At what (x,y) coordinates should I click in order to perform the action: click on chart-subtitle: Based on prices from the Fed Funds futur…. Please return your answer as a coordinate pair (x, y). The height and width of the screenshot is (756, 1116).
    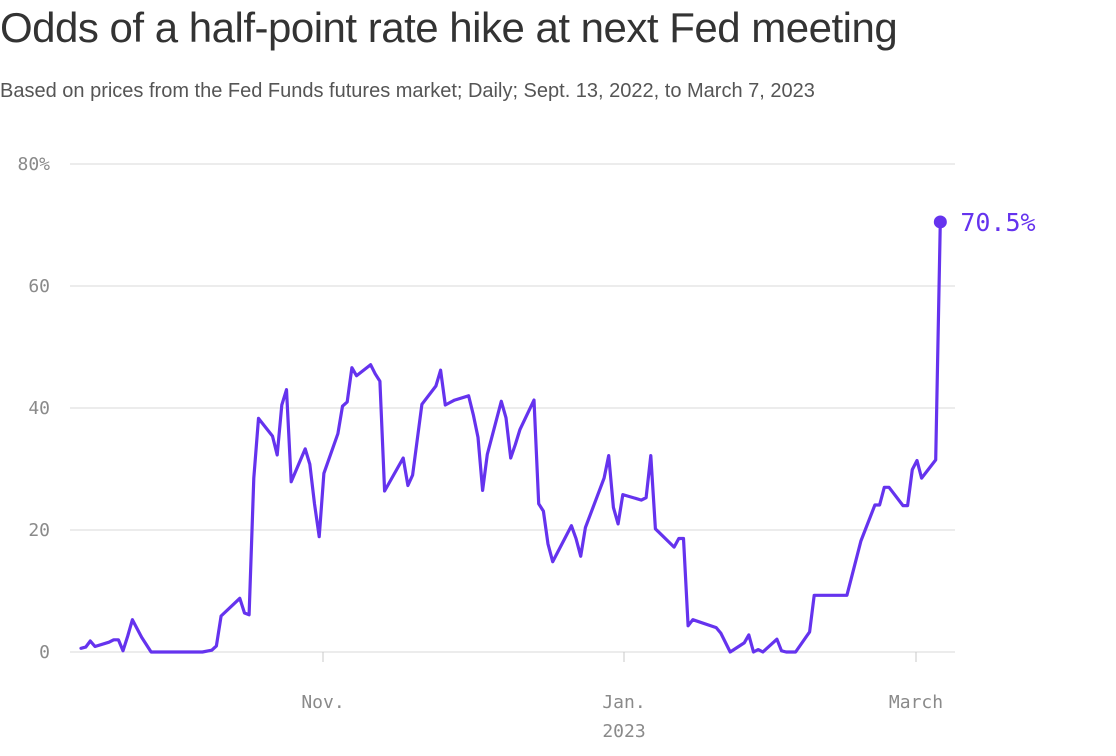
    Looking at the image, I should click on (407, 91).